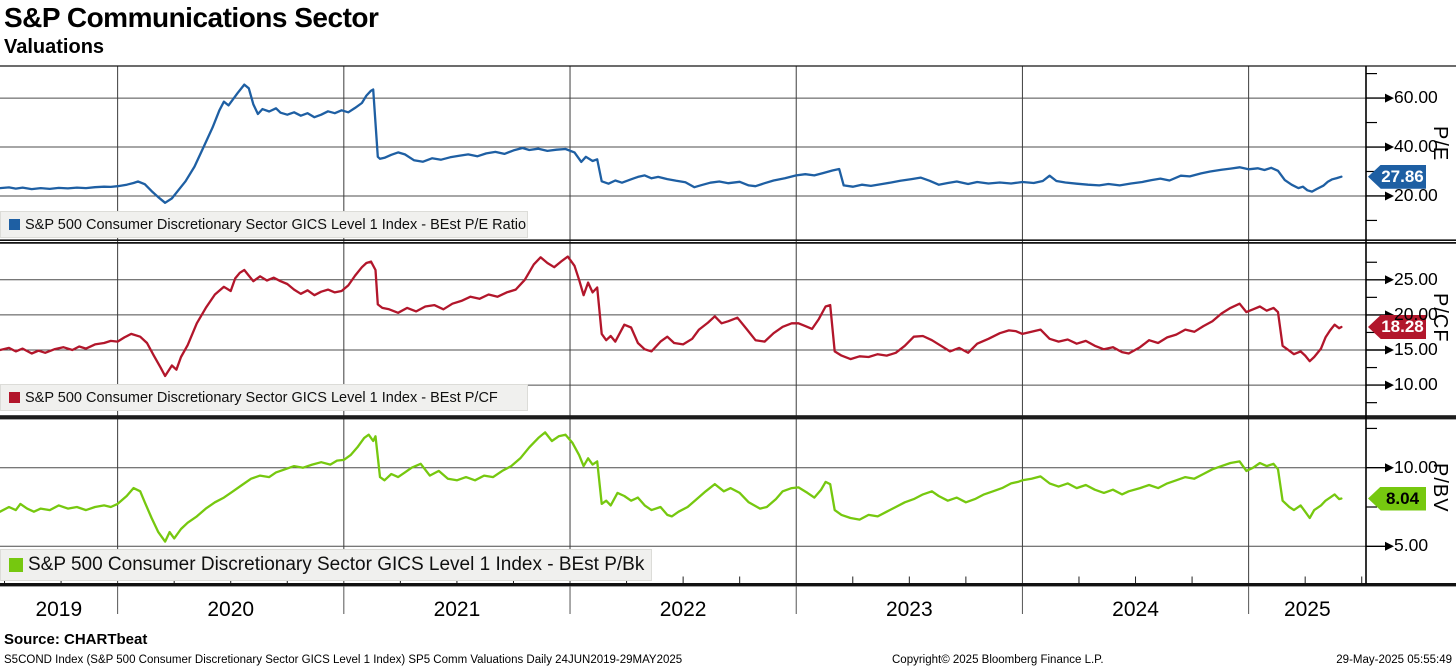  What do you see at coordinates (1397, 326) in the screenshot?
I see `last-value-tag-pcf: 18.28` at bounding box center [1397, 326].